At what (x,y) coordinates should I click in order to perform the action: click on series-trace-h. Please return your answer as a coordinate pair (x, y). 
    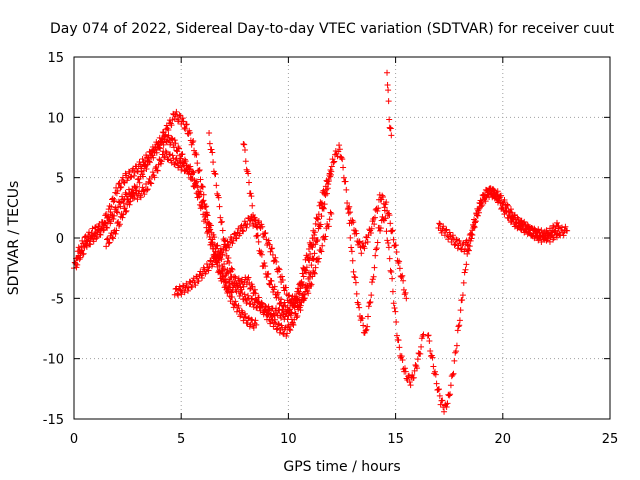
    Looking at the image, I should click on (377, 246).